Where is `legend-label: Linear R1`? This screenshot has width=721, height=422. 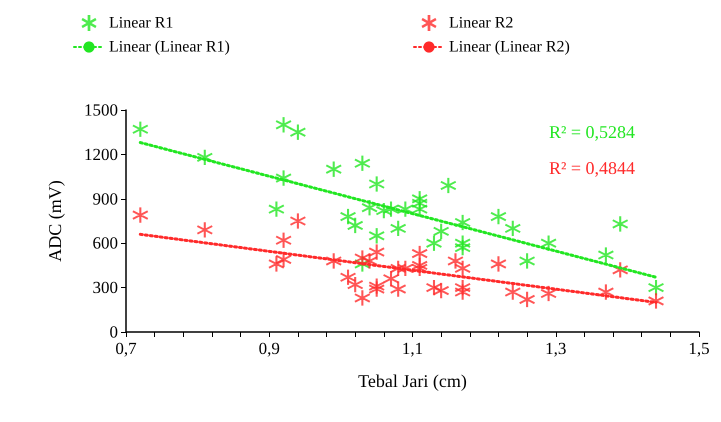 legend-label: Linear R1 is located at coordinates (141, 23).